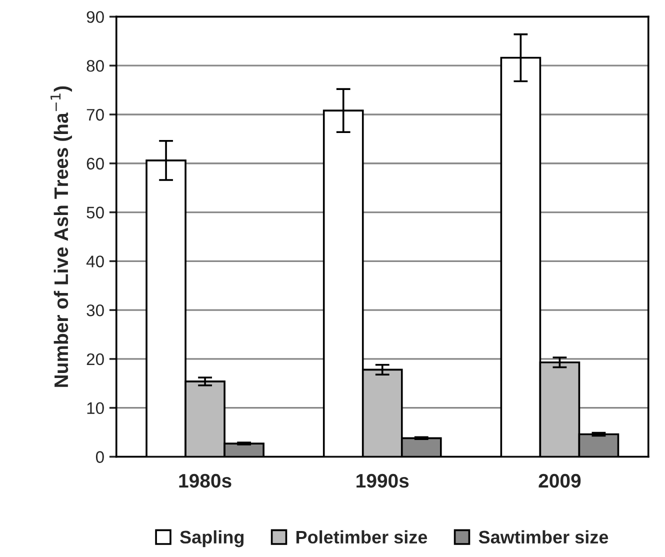  What do you see at coordinates (362, 537) in the screenshot?
I see `legend-label: Poletimber size` at bounding box center [362, 537].